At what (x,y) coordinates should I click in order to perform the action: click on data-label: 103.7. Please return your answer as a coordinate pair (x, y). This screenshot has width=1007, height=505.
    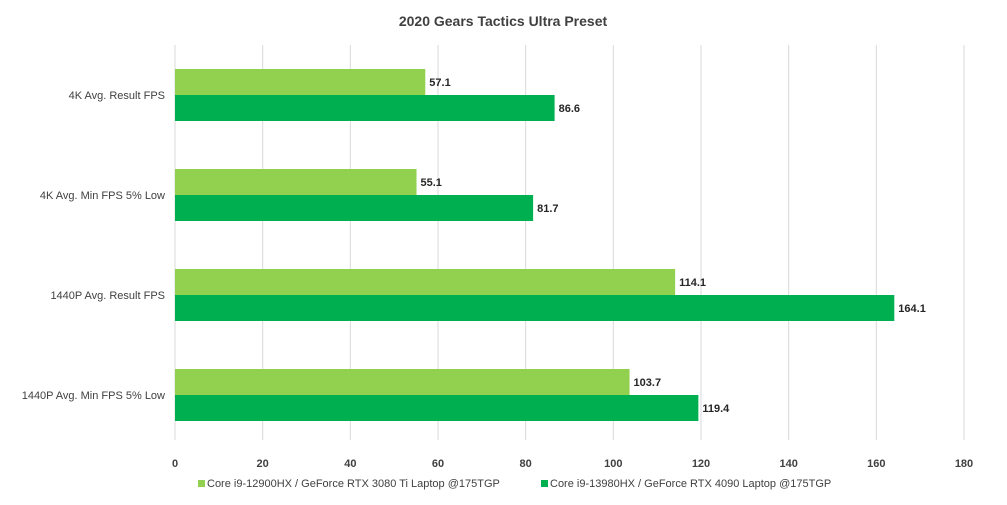
    Looking at the image, I should click on (648, 383).